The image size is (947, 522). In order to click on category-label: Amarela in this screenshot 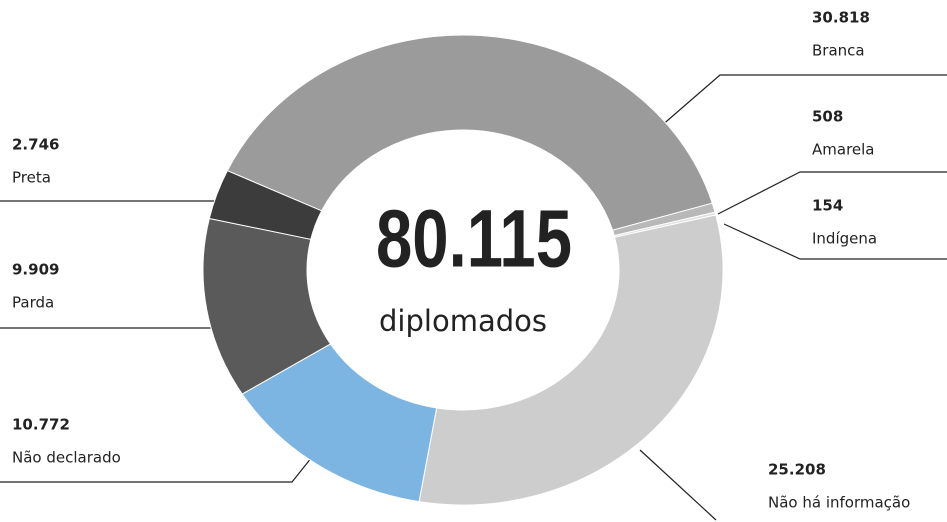, I will do `click(843, 150)`.